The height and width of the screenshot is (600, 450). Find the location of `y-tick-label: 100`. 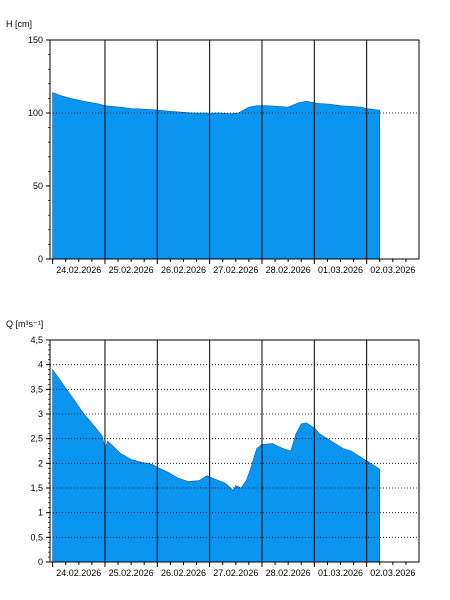

y-tick-label: 100 is located at coordinates (35, 113).